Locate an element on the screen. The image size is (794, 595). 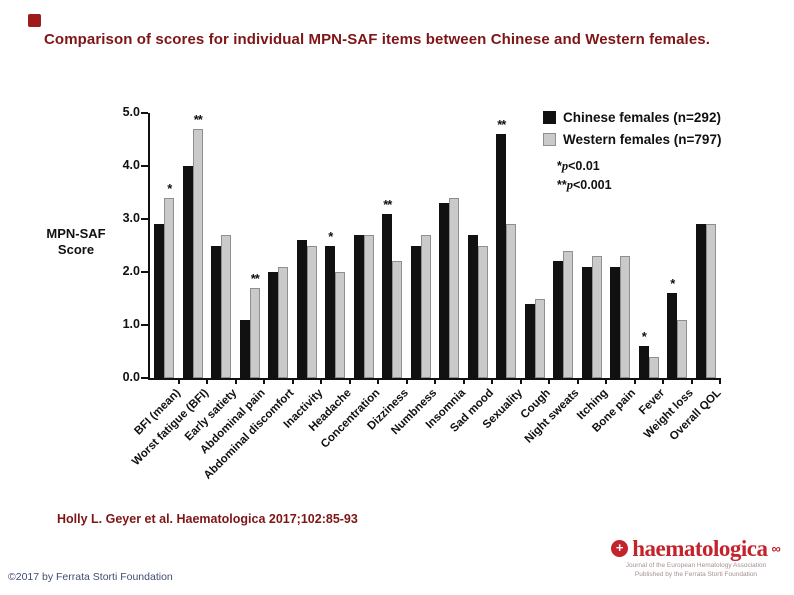
legend-swatch-chinese is located at coordinates (549, 117).